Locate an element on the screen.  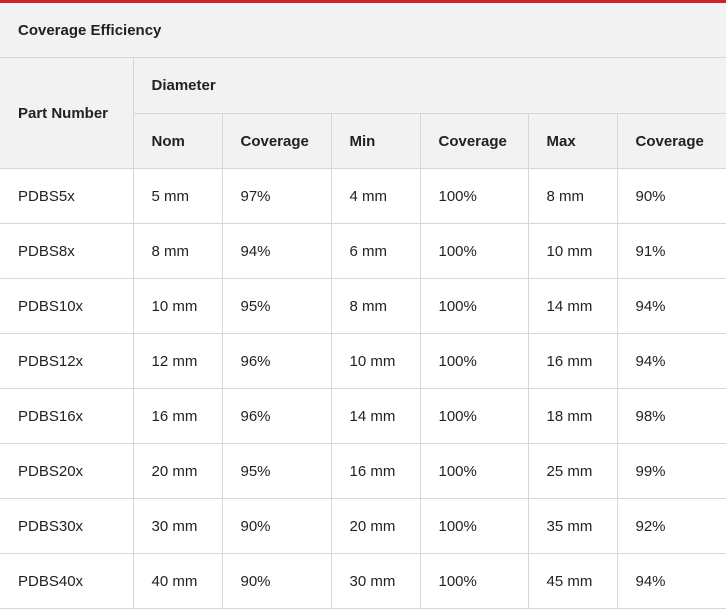
table-row: PDBS5x 5 mm 97% 4 mm 100% 8 mm 90% is located at coordinates (363, 196).